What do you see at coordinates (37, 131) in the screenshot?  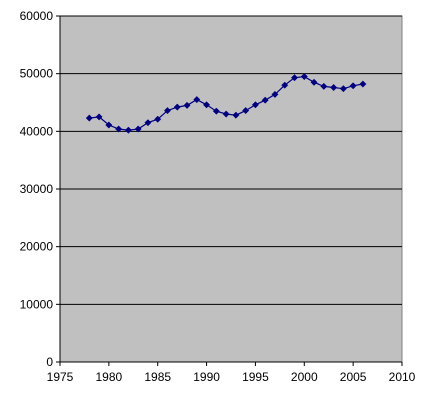 I see `y-tick-label: 40000` at bounding box center [37, 131].